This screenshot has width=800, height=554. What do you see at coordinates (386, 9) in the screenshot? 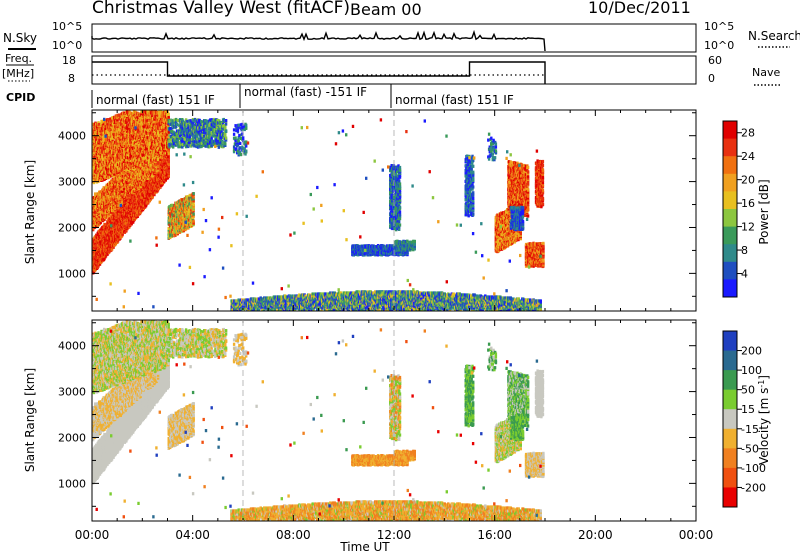
I see `beam-label: Beam 00` at bounding box center [386, 9].